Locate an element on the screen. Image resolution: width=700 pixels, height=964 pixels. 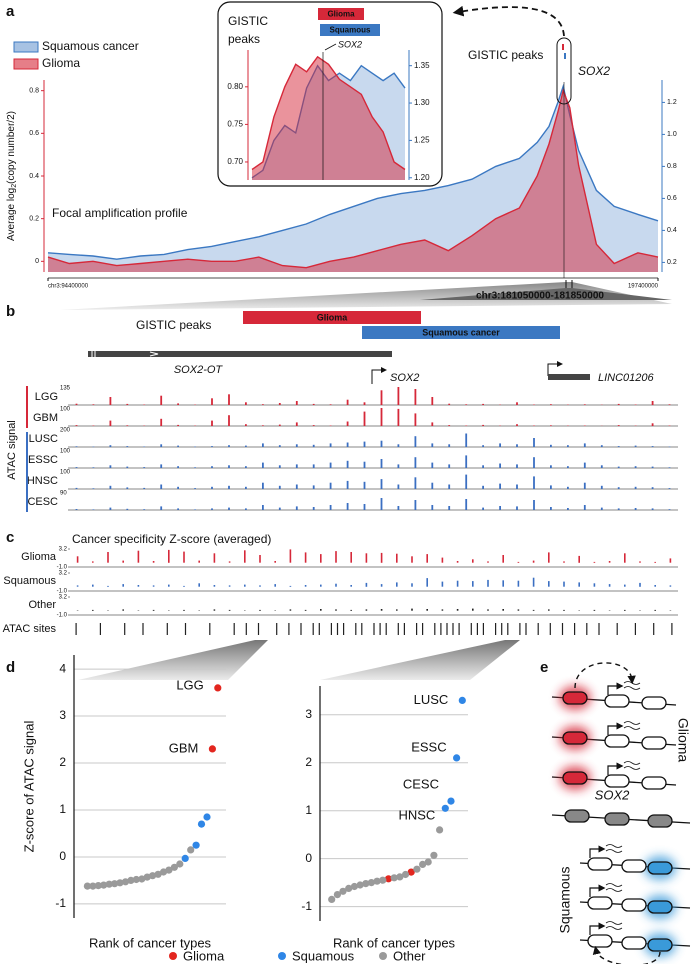
y-tick-label: -1 is located at coordinates (60, 903).